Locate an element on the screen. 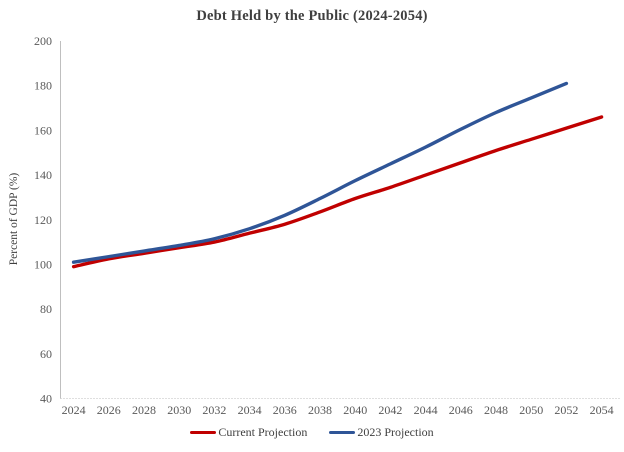 This screenshot has height=452, width=624. chart-title: Debt Held by the Public (2024-2054) is located at coordinates (312, 16).